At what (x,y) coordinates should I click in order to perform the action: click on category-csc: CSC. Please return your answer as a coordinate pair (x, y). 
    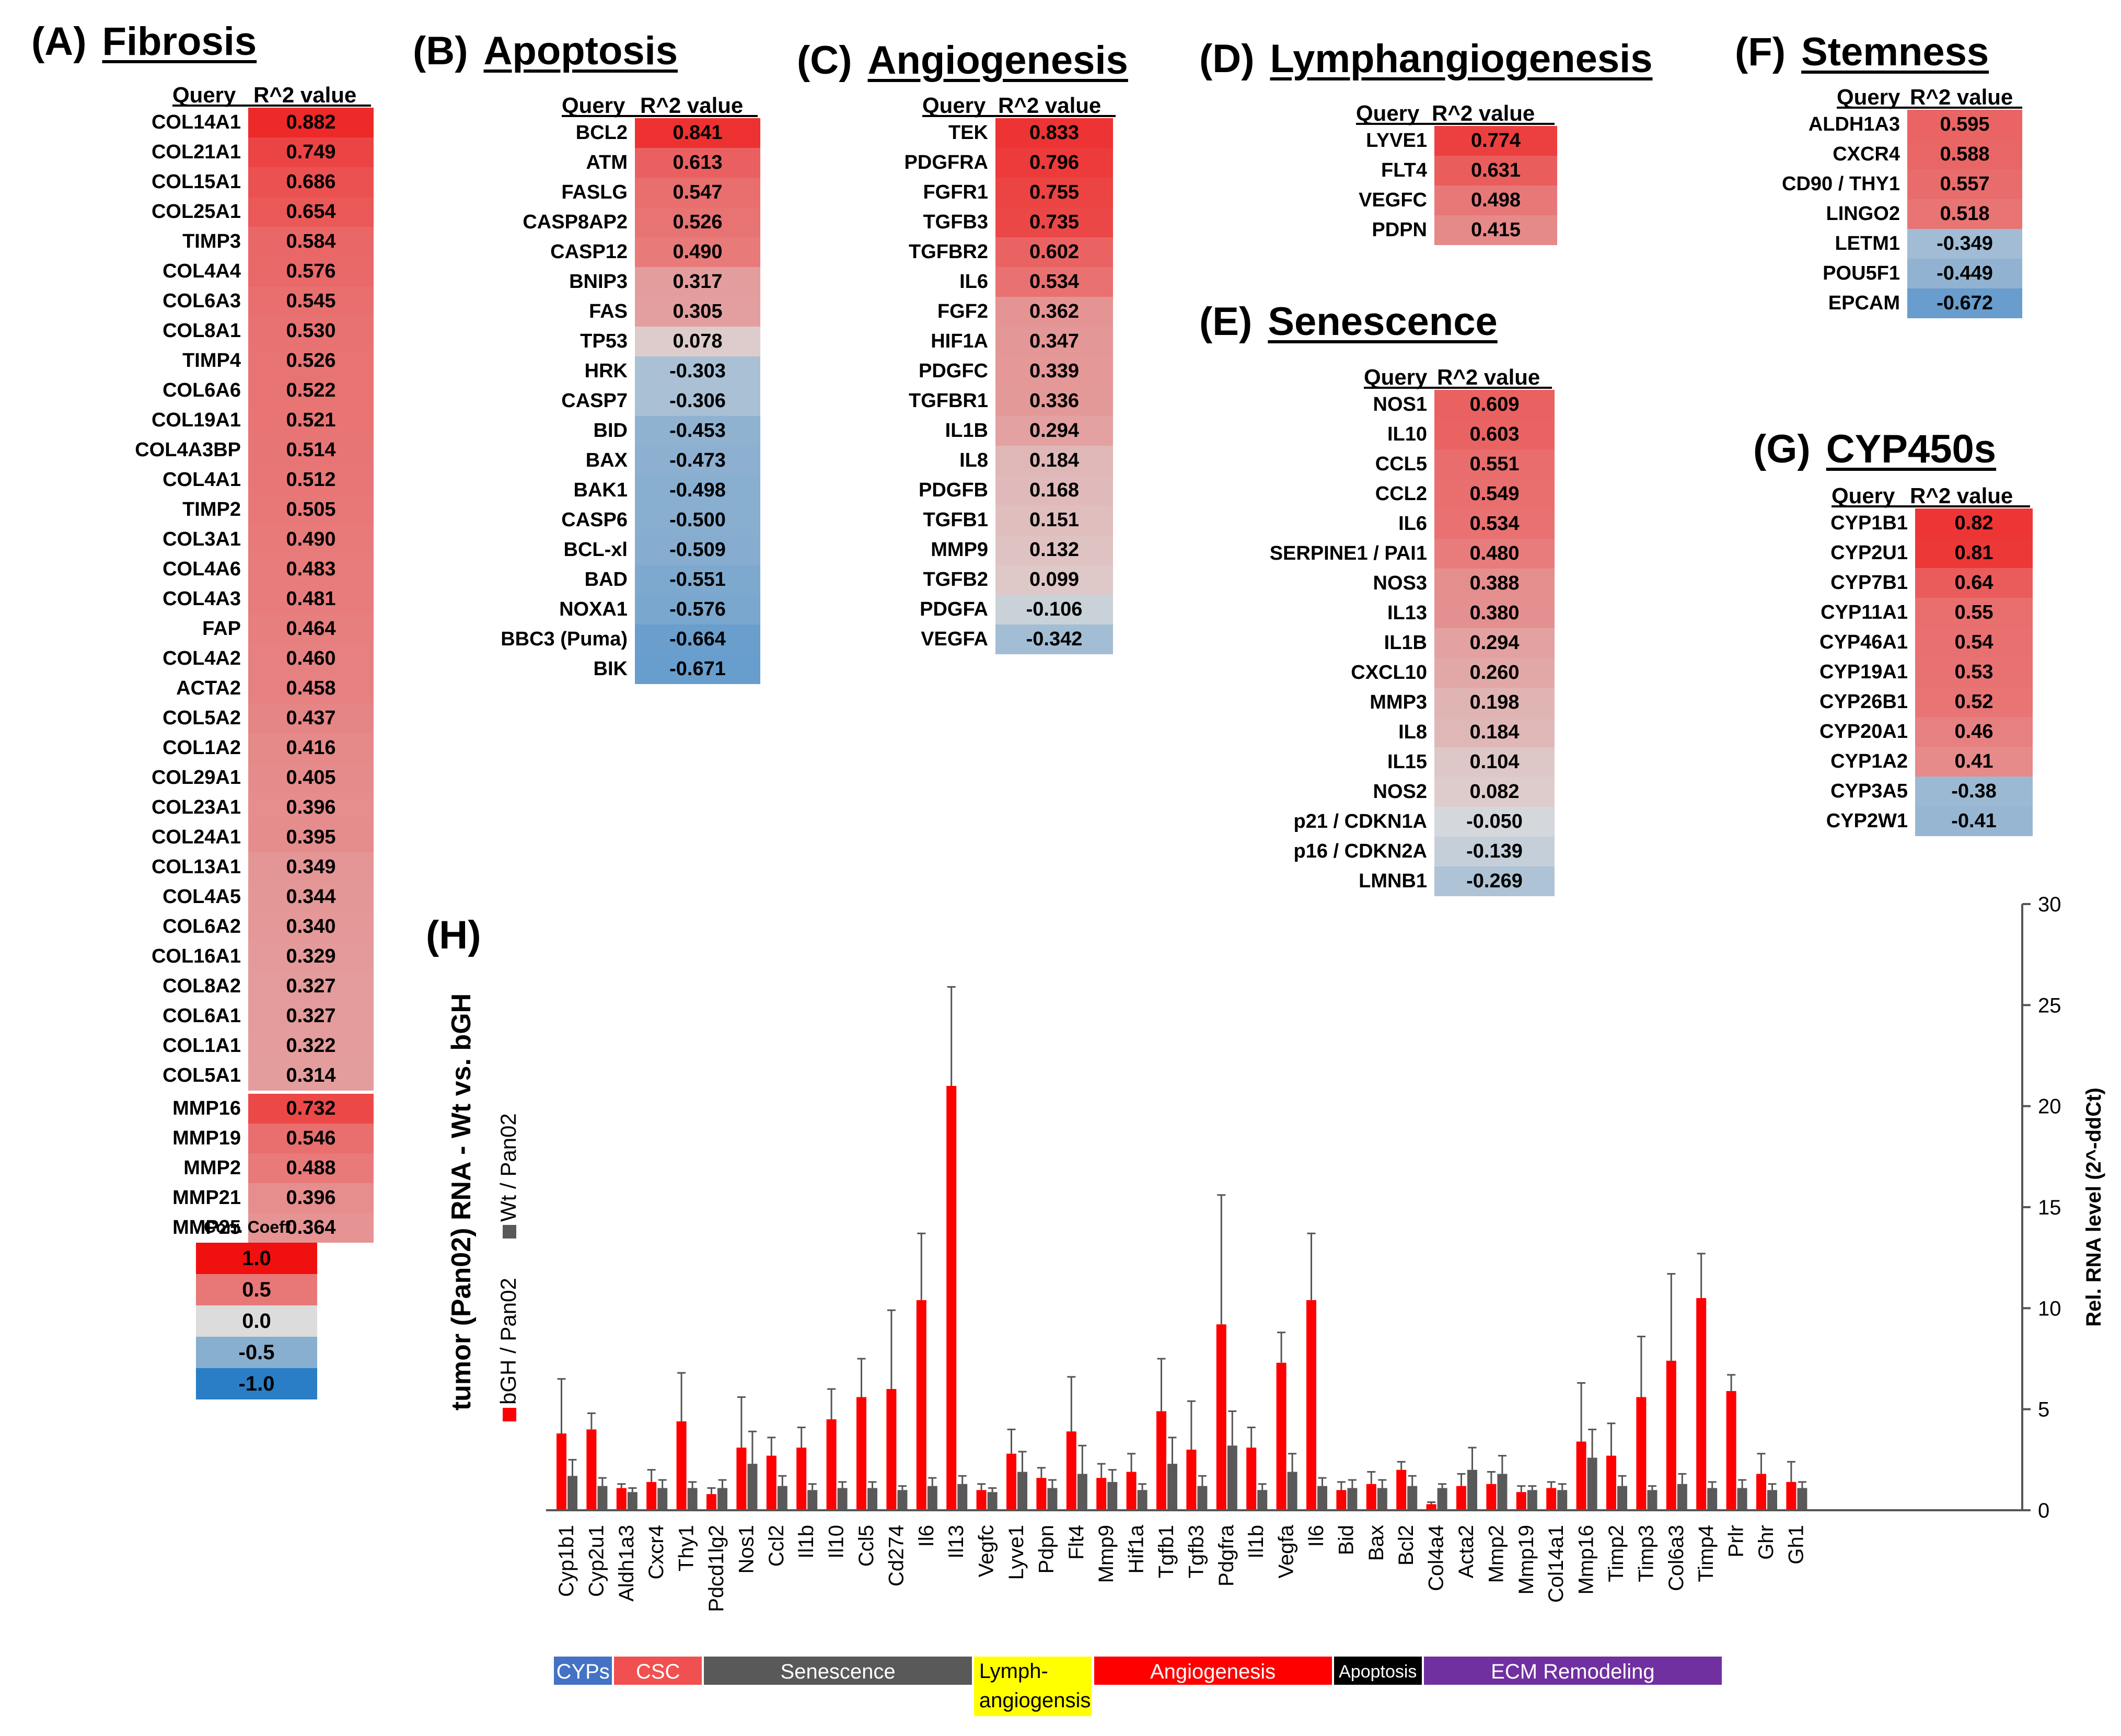
    Looking at the image, I should click on (658, 1671).